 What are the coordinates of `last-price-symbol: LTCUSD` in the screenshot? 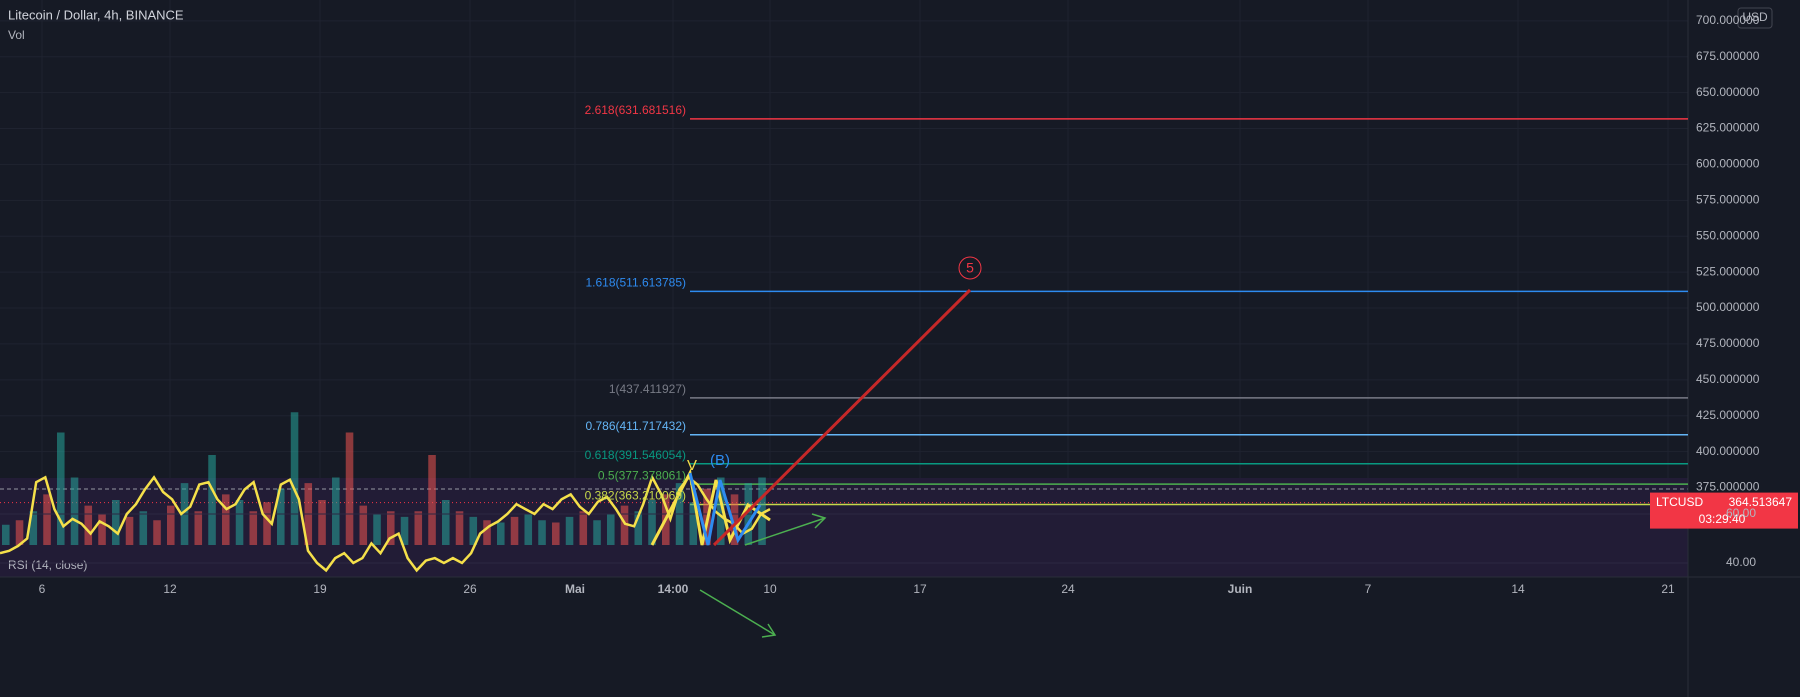 It's located at (1679, 502).